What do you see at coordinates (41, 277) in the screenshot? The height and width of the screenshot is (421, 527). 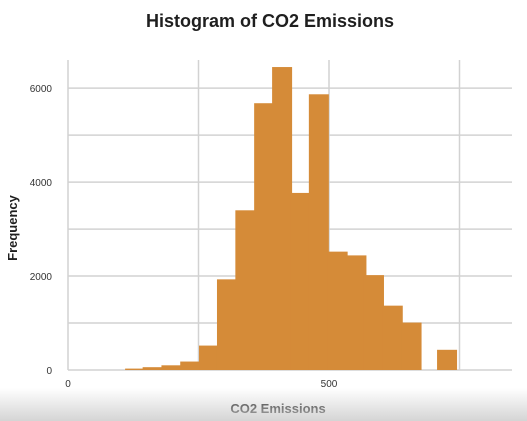 I see `y-tick-label-2000: 2000` at bounding box center [41, 277].